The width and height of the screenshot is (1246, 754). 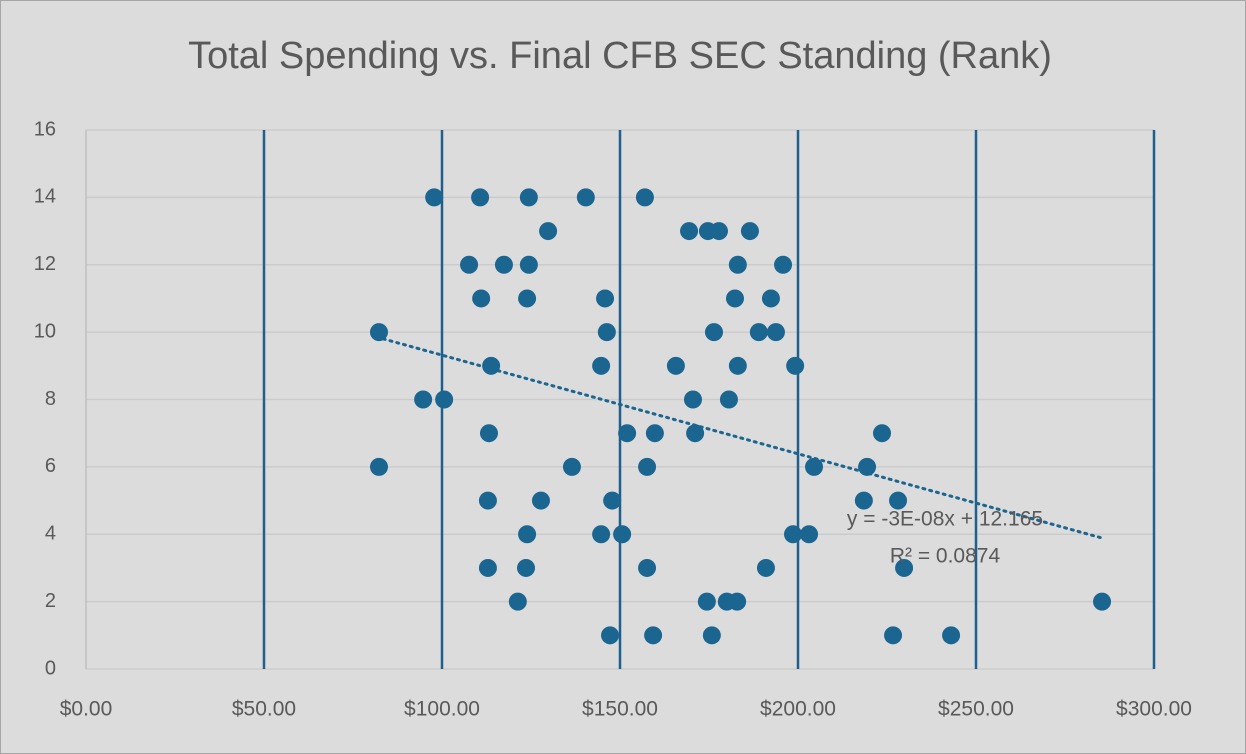 I want to click on x-tick-label: $300.00, so click(x=1154, y=709).